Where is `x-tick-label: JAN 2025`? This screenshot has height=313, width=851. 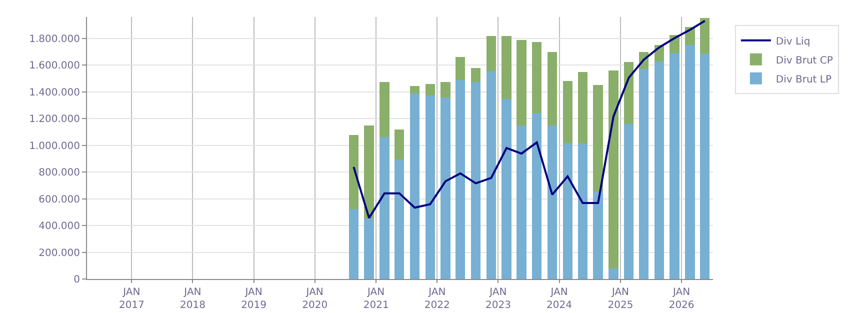
x-tick-label: JAN 2025 is located at coordinates (621, 299).